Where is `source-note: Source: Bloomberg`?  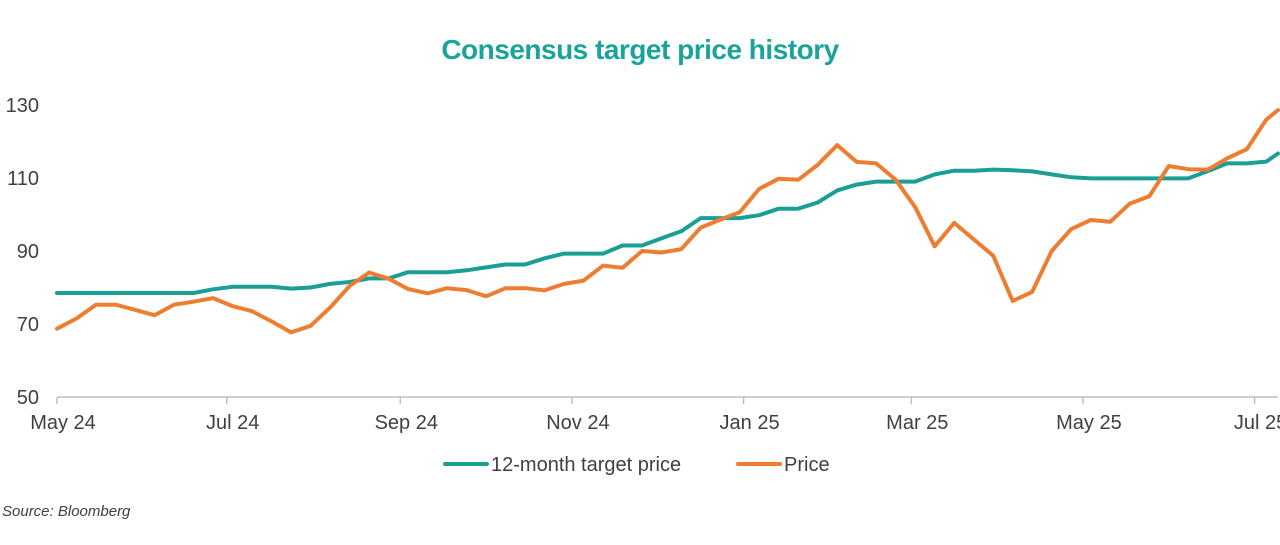
source-note: Source: Bloomberg is located at coordinates (66, 511).